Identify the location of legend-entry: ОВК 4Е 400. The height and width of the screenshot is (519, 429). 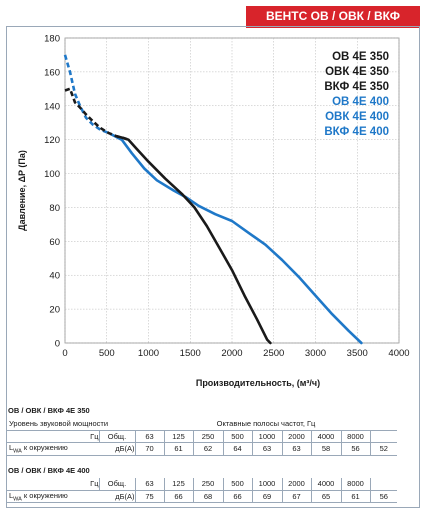
(357, 117).